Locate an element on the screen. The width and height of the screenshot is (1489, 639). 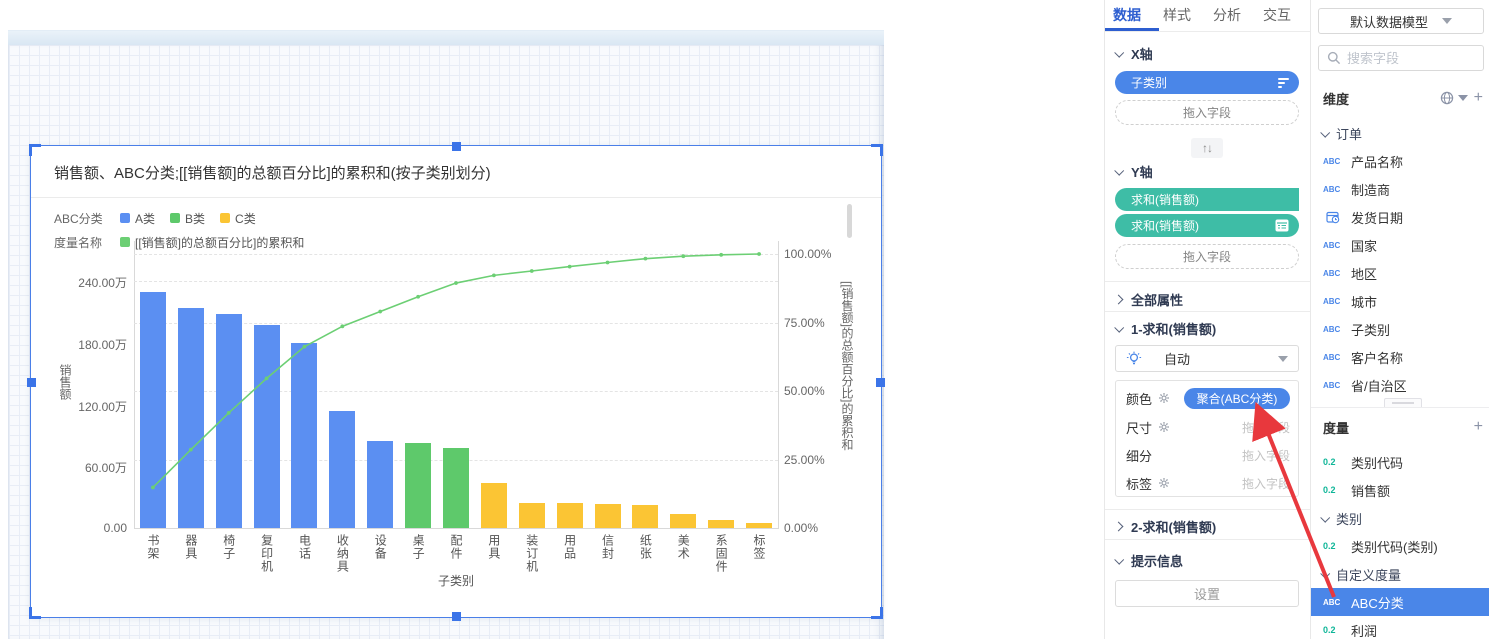
x-axis-section-label: X轴 is located at coordinates (1142, 54).